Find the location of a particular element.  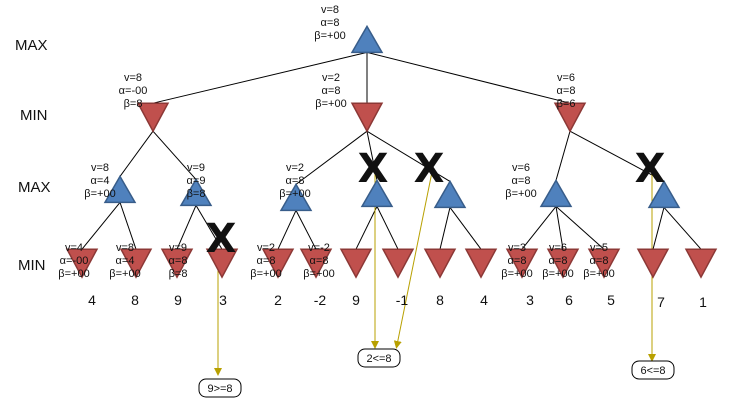

annotation-l5-2: β=+00 is located at coordinates (265, 274).